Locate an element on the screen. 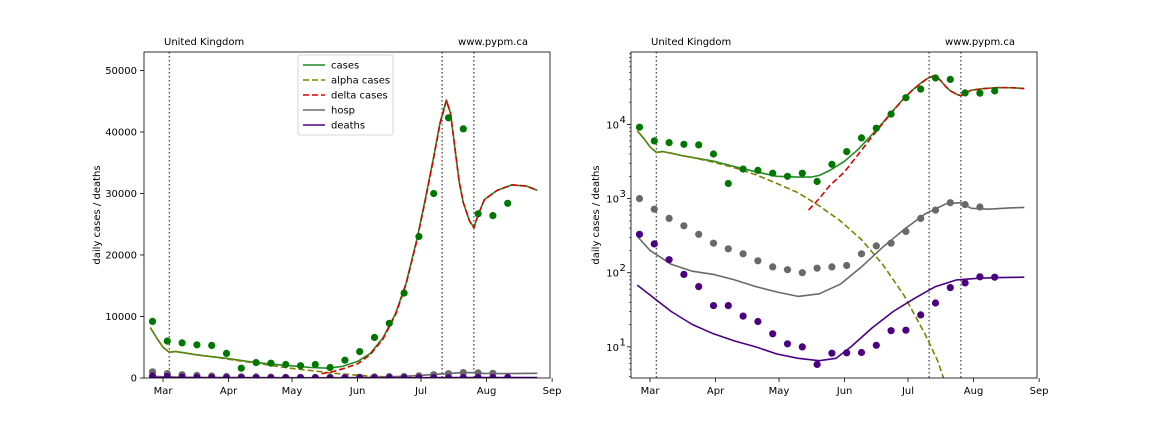  delta-cases-line is located at coordinates (429, 237).